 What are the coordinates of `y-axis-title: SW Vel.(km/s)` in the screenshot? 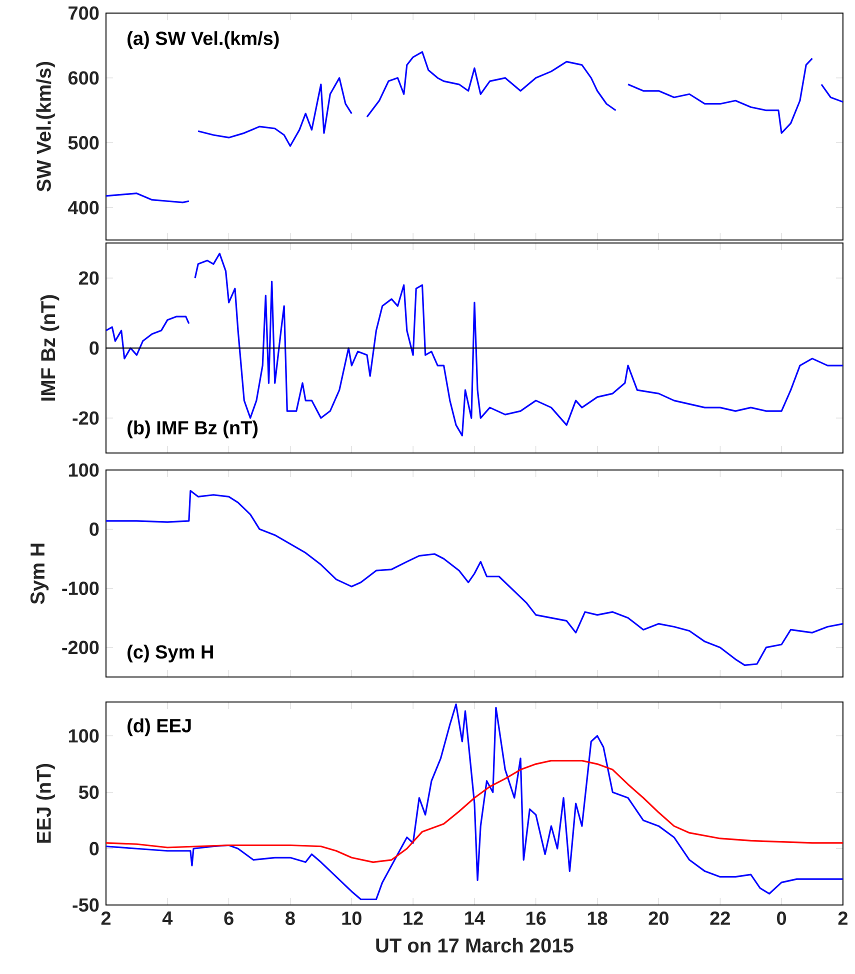 It's located at (46, 127).